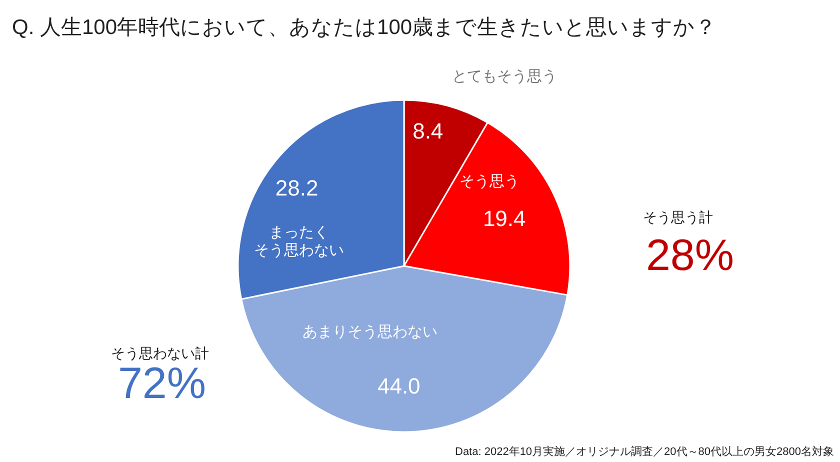 Image resolution: width=840 pixels, height=462 pixels. What do you see at coordinates (370, 332) in the screenshot?
I see `slice-label: あまりそう思わない` at bounding box center [370, 332].